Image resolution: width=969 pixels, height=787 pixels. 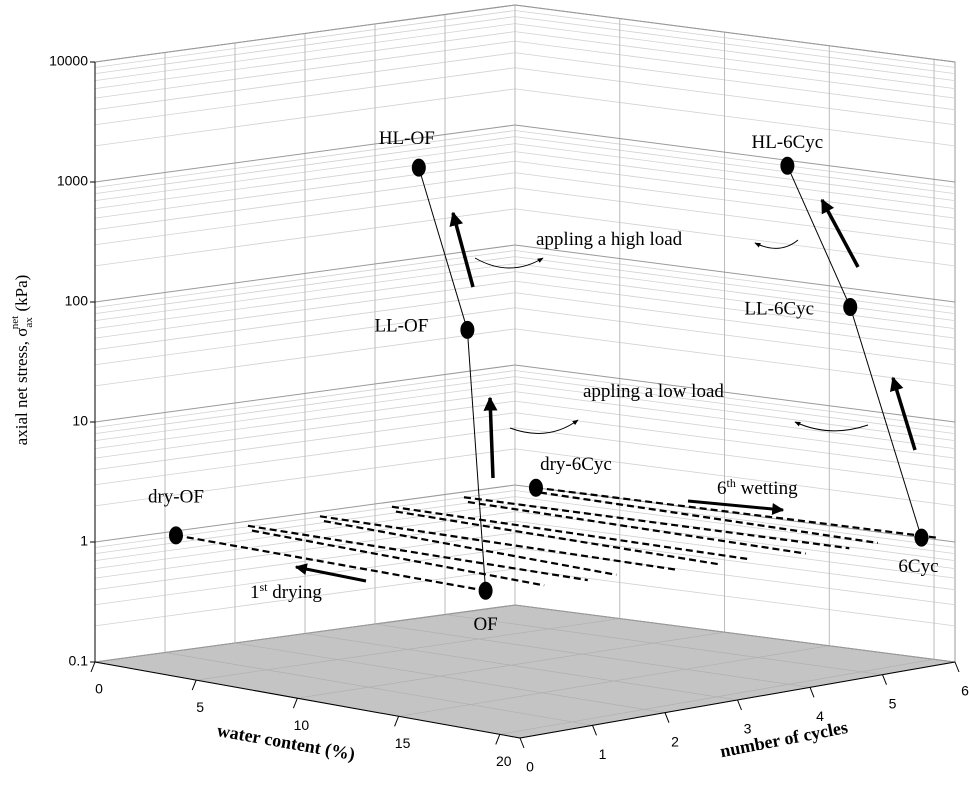 I want to click on point-label: OF, so click(x=485, y=624).